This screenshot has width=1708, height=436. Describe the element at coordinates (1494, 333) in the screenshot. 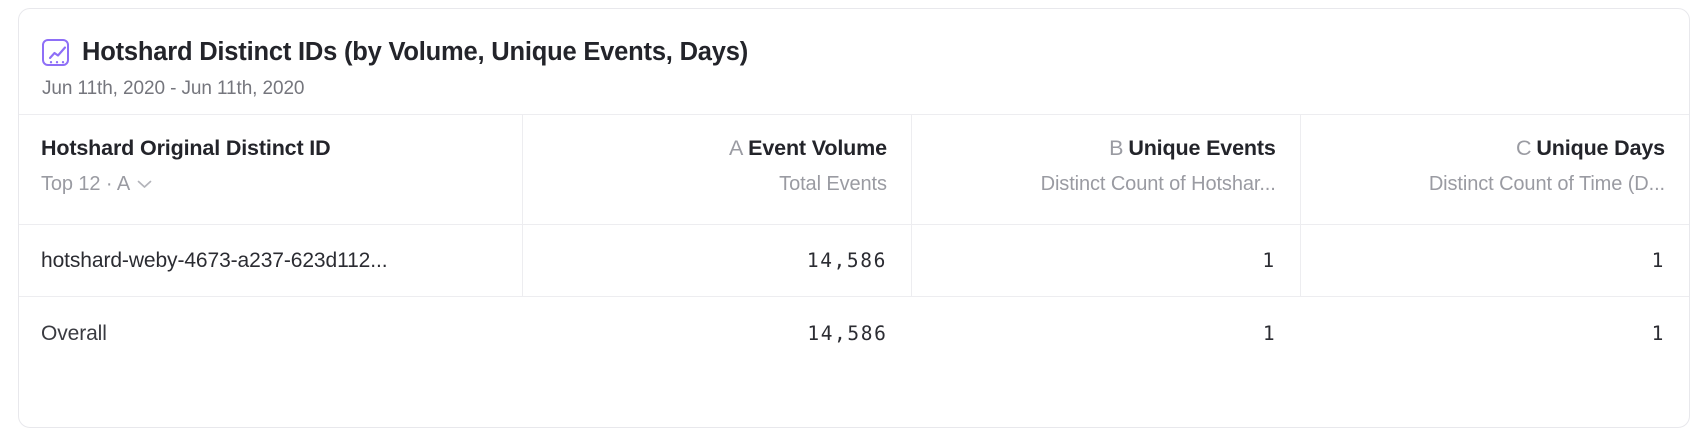

I see `cell-overall-unique-days: 1` at that location.